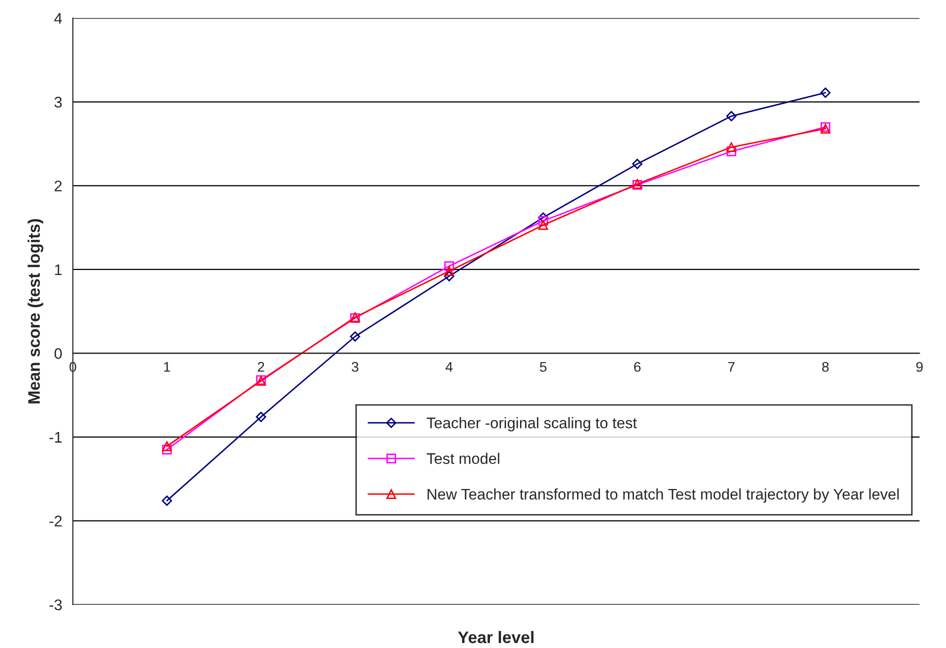 The image size is (946, 648). What do you see at coordinates (58, 353) in the screenshot?
I see `y-tick-label: 0` at bounding box center [58, 353].